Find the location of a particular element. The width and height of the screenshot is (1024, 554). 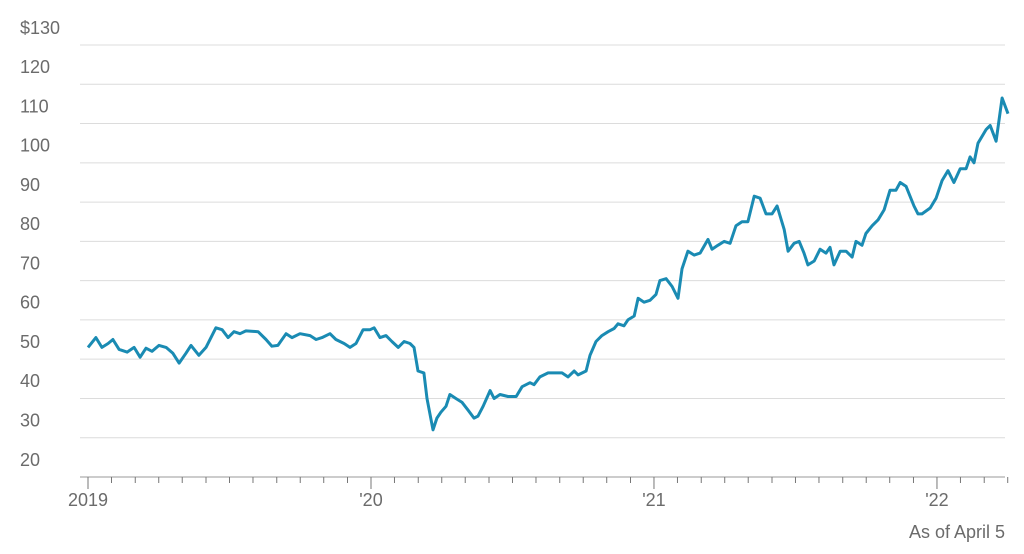

y-tick-label: 90 is located at coordinates (30, 185).